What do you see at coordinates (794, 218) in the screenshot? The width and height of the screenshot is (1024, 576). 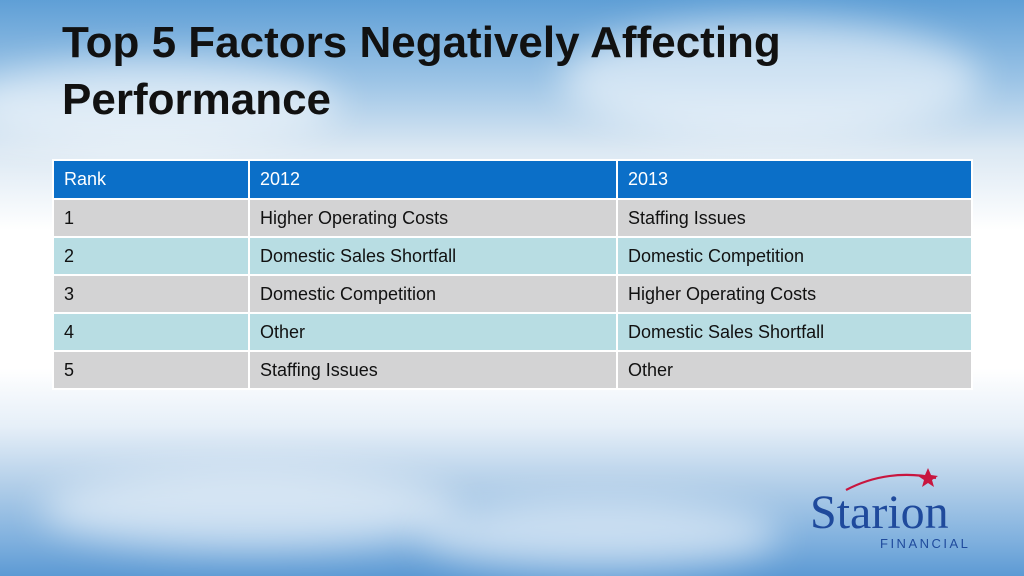 I see `factor-2013-cell: Staffing Issues` at bounding box center [794, 218].